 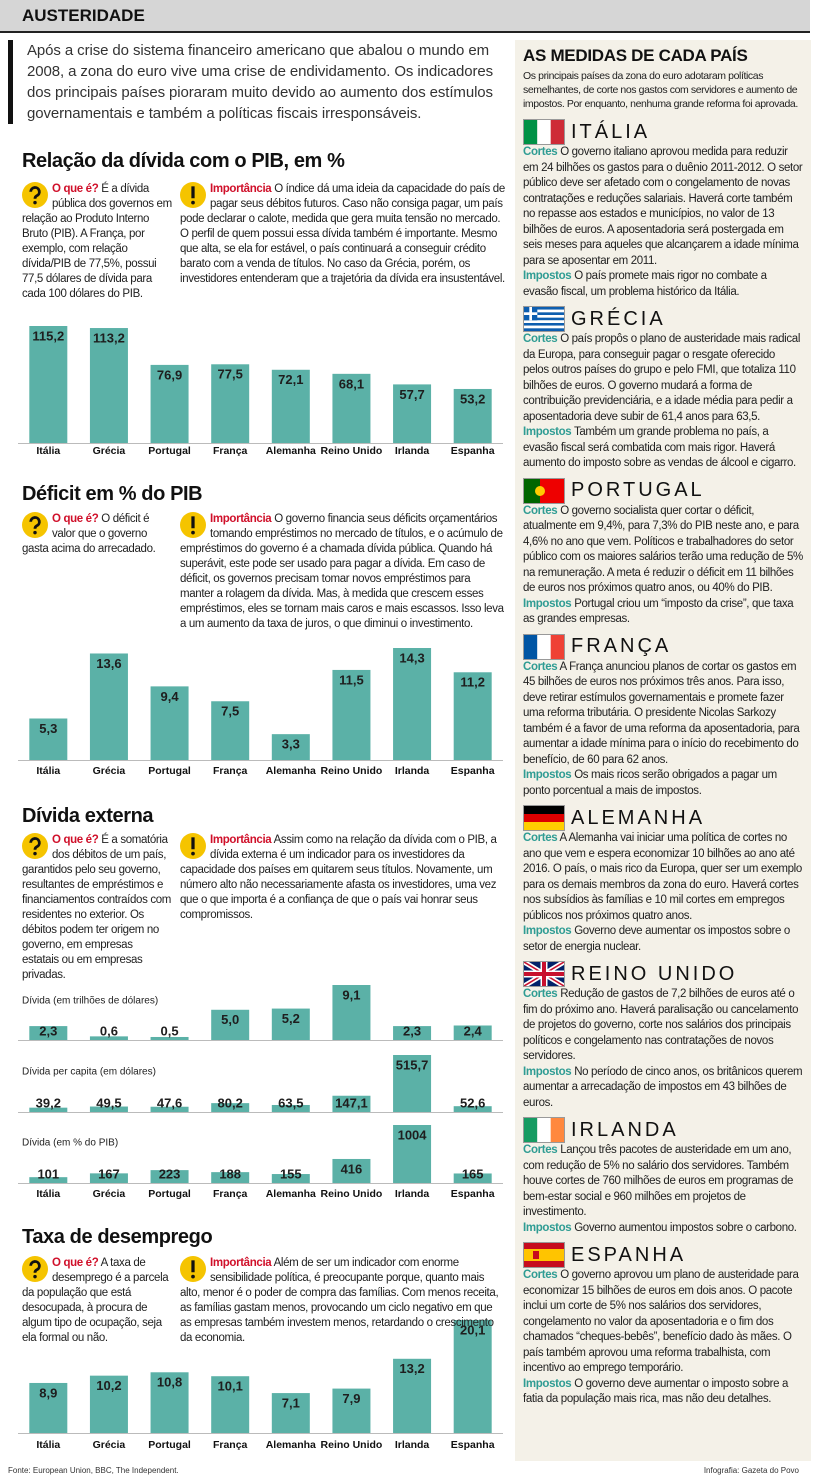 What do you see at coordinates (411, 1368) in the screenshot?
I see `value-label: 13,2` at bounding box center [411, 1368].